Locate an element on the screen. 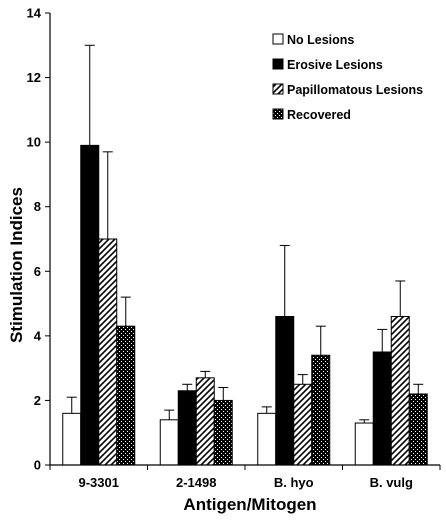 This screenshot has width=446, height=521. y-tick-label: 4 is located at coordinates (38, 335).